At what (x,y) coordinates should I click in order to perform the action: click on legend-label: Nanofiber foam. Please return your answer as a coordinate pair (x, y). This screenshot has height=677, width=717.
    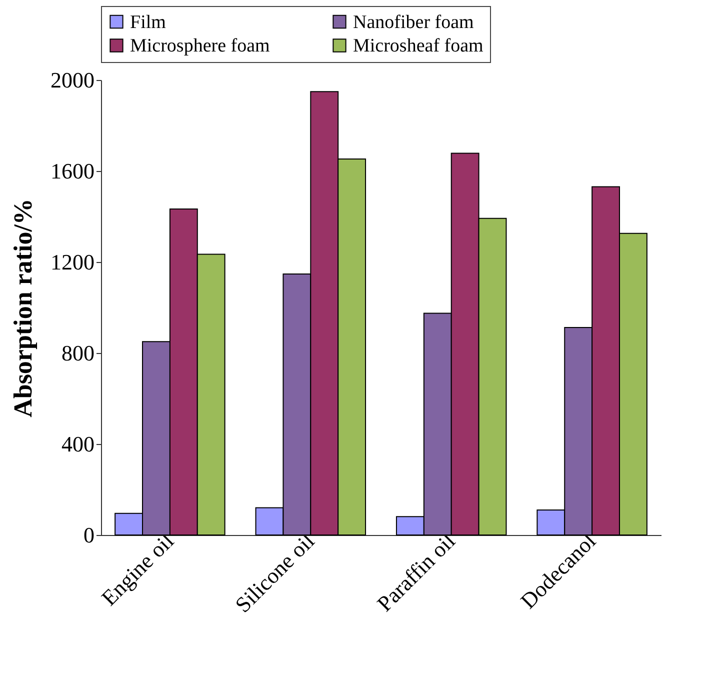
    Looking at the image, I should click on (413, 22).